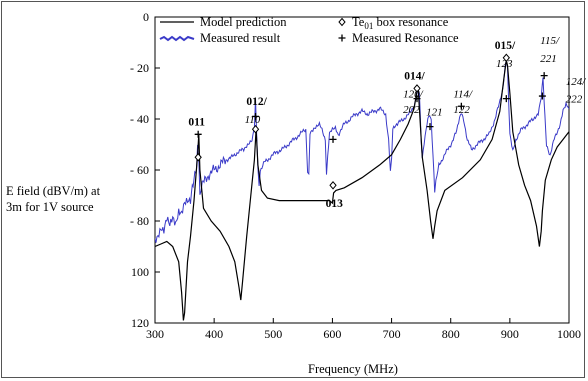 The width and height of the screenshot is (588, 381). What do you see at coordinates (574, 100) in the screenshot?
I see `mode-annotation: 222` at bounding box center [574, 100].